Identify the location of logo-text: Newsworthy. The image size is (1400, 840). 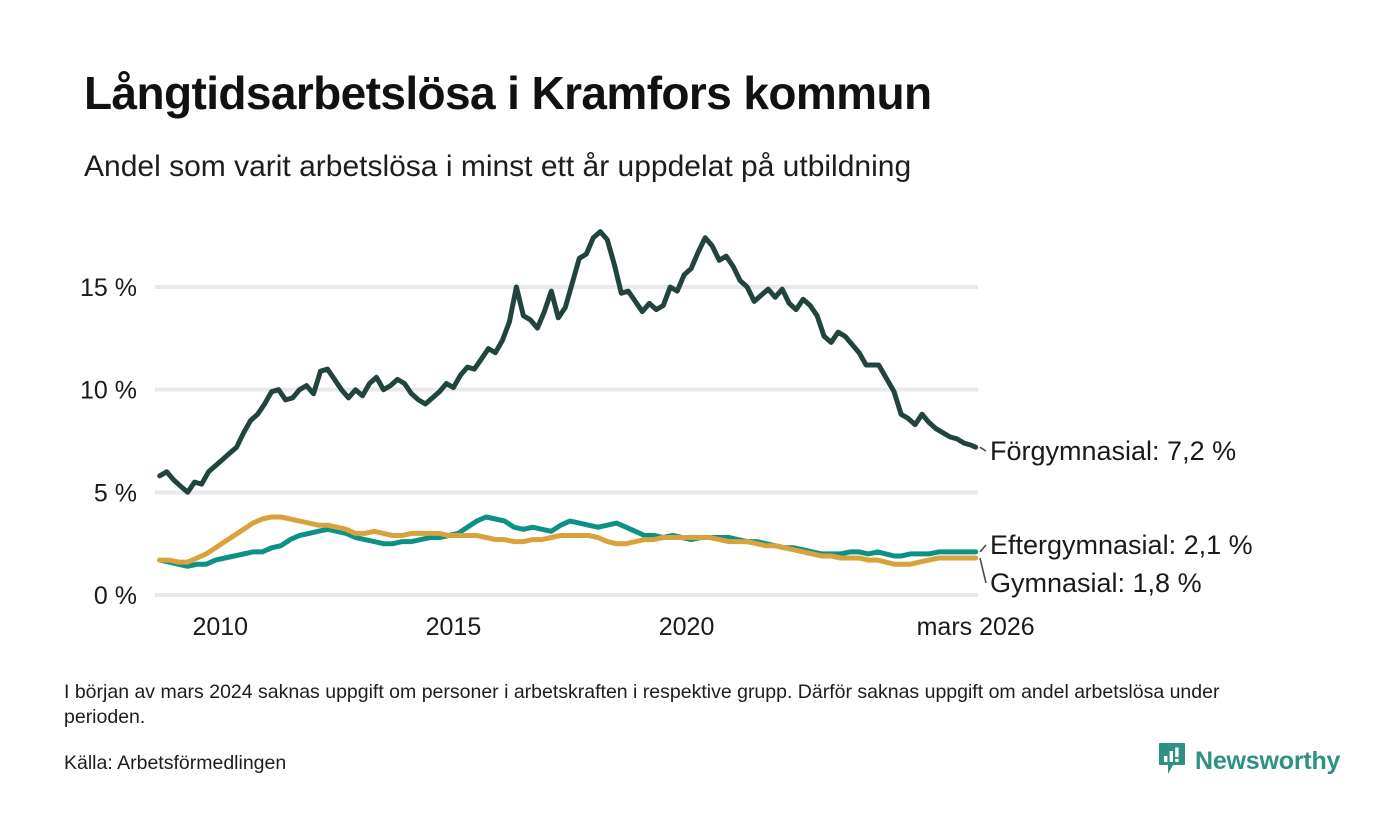
(1268, 761).